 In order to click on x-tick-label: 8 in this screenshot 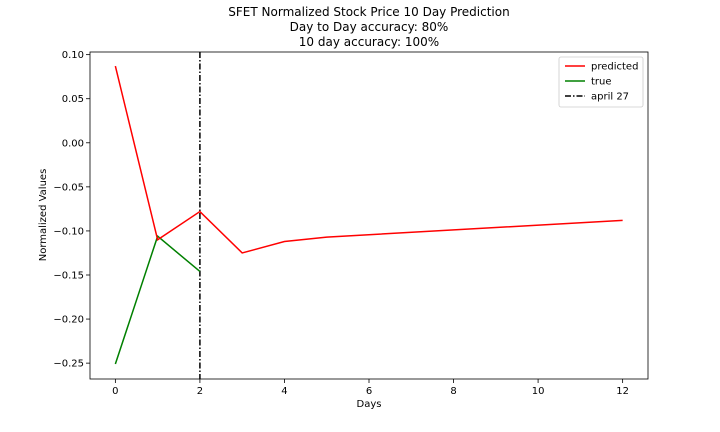, I will do `click(453, 391)`.